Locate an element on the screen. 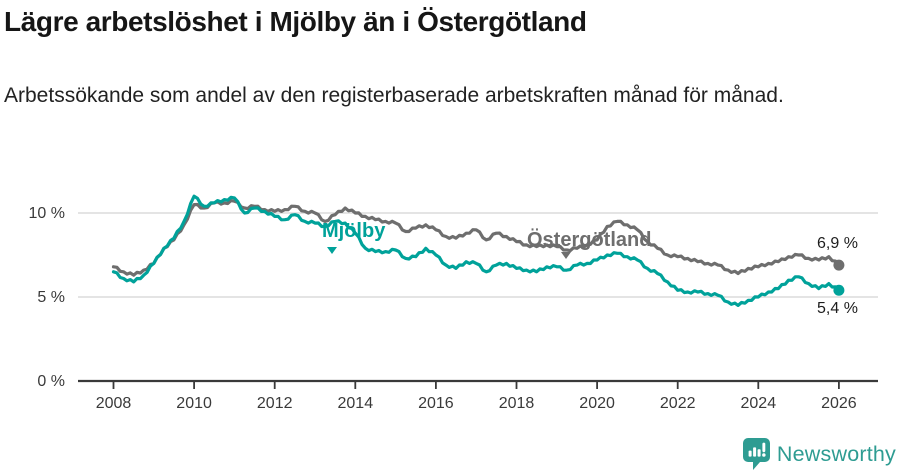 Image resolution: width=900 pixels, height=474 pixels. newsworthy-logo: Newsworthy is located at coordinates (819, 454).